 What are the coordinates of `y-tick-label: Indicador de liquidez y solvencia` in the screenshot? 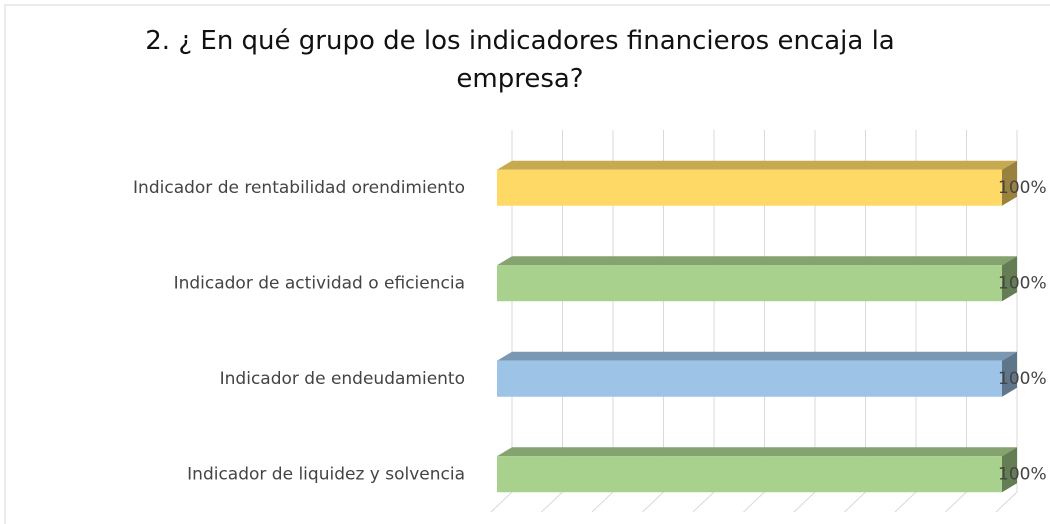 It's located at (326, 474).